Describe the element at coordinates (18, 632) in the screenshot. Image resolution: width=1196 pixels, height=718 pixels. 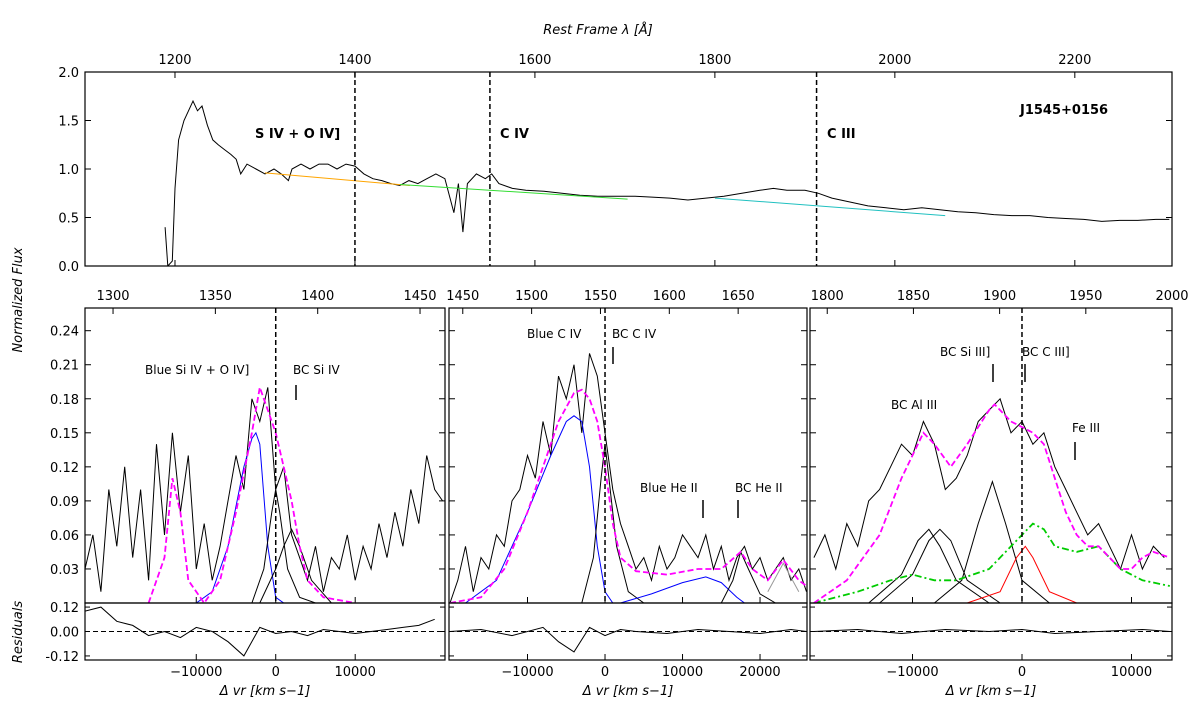
I see `residual-label: Residuals` at that location.